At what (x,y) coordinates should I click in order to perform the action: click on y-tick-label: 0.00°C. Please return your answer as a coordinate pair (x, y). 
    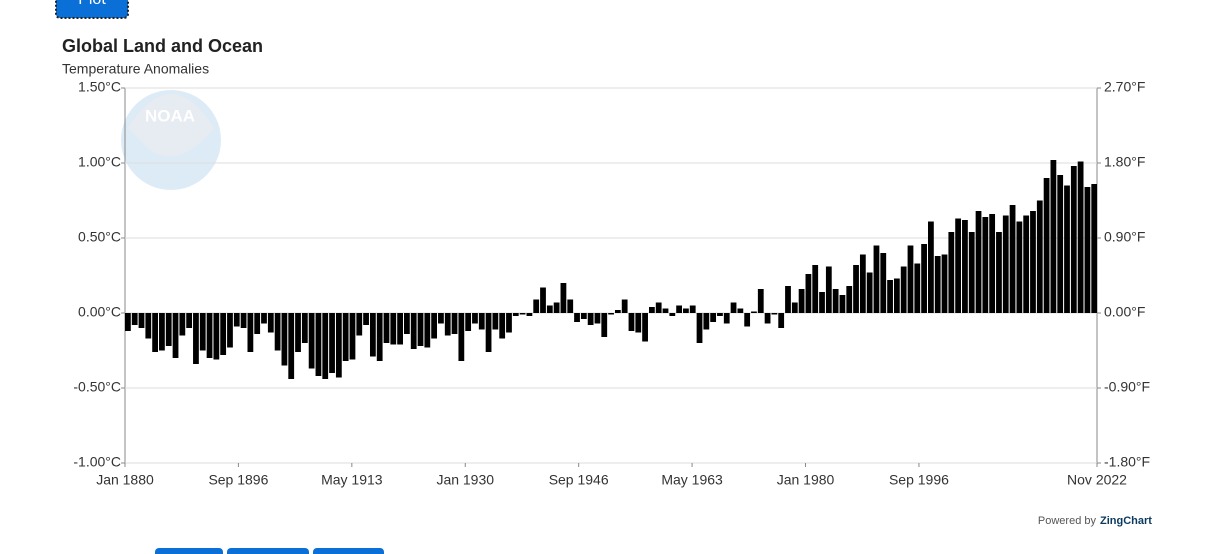
    Looking at the image, I should click on (99, 312).